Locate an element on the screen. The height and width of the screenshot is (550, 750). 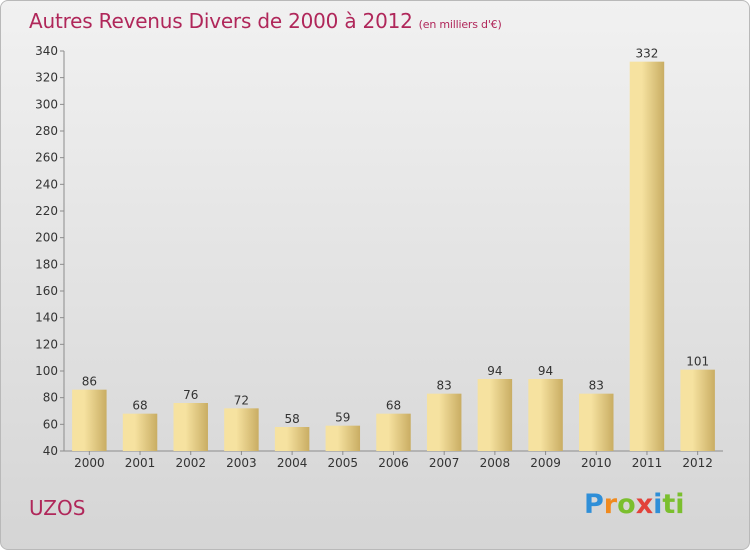
x-tick-label: 2011 is located at coordinates (647, 463).